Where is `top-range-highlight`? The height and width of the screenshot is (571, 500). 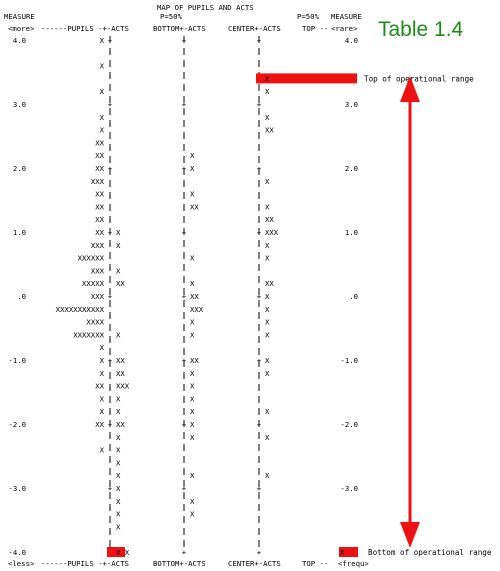 top-range-highlight is located at coordinates (306, 78).